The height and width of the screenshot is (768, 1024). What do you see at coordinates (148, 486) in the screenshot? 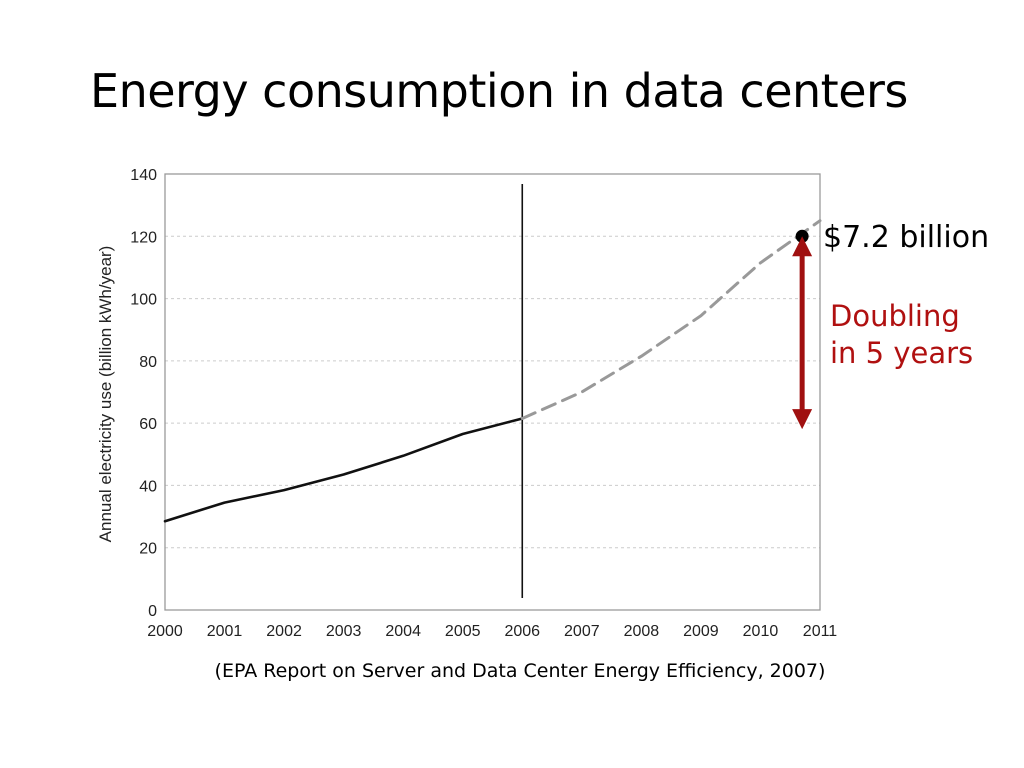
I see `y-tick-label: 40` at bounding box center [148, 486].